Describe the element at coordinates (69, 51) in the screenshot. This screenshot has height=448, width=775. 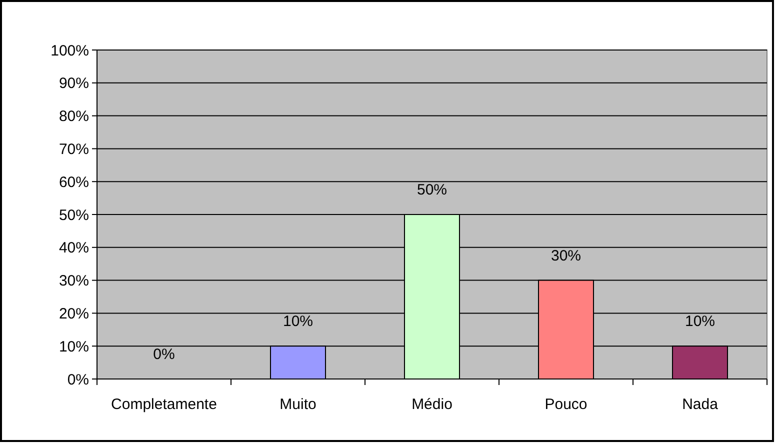
I see `y-tick-label: 100%` at that location.